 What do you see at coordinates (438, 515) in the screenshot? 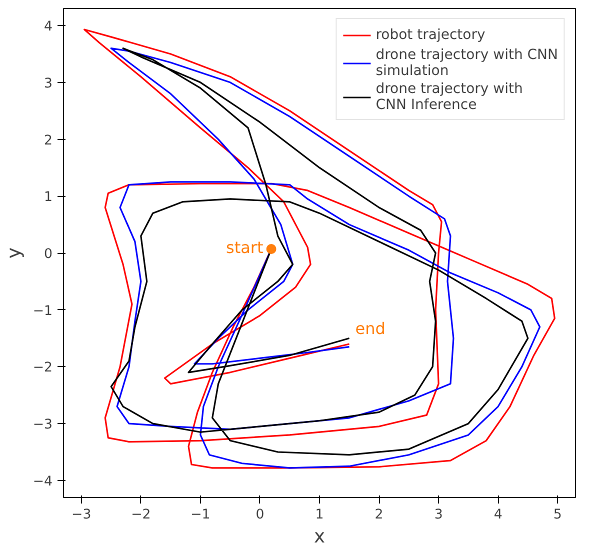
I see `x-tick-label: 3` at bounding box center [438, 515].